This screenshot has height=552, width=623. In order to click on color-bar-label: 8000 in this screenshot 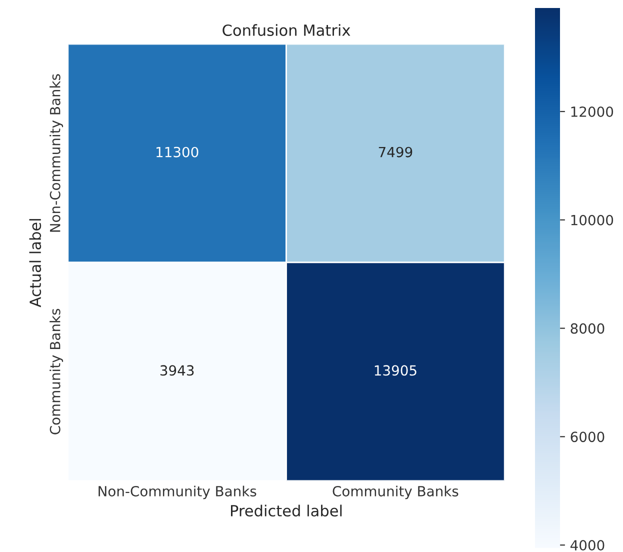, I will do `click(587, 328)`.